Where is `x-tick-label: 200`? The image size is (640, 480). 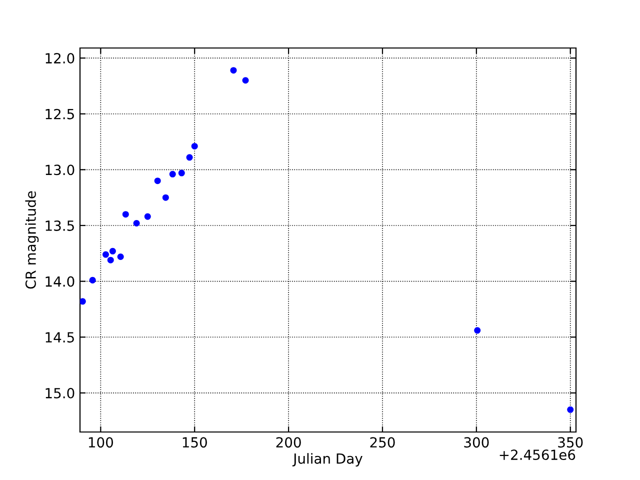 x-tick-label: 200 is located at coordinates (288, 442).